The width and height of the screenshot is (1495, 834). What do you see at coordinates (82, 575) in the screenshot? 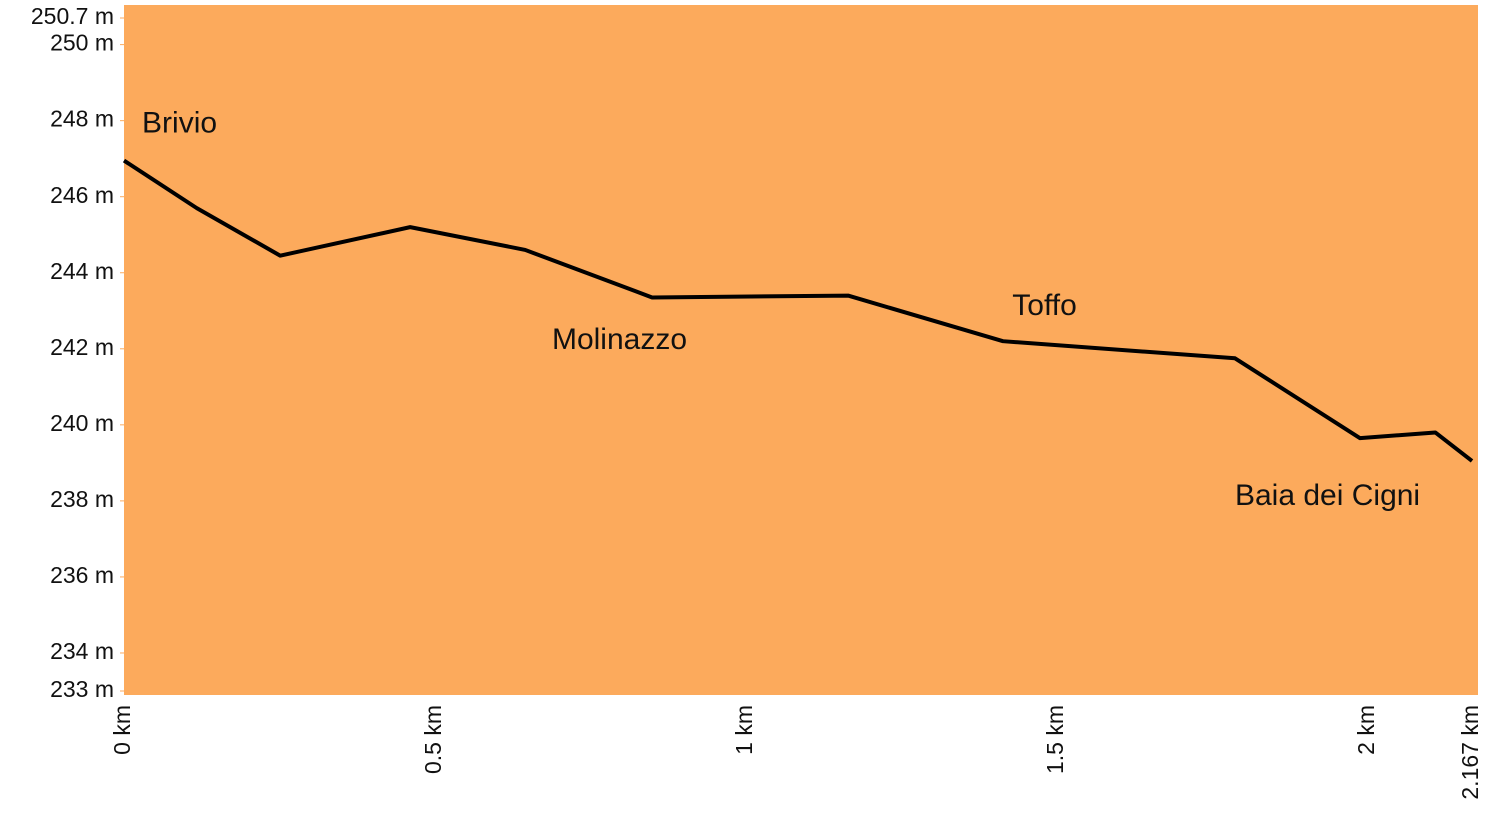
I see `y-tick-label: 236 m` at bounding box center [82, 575].